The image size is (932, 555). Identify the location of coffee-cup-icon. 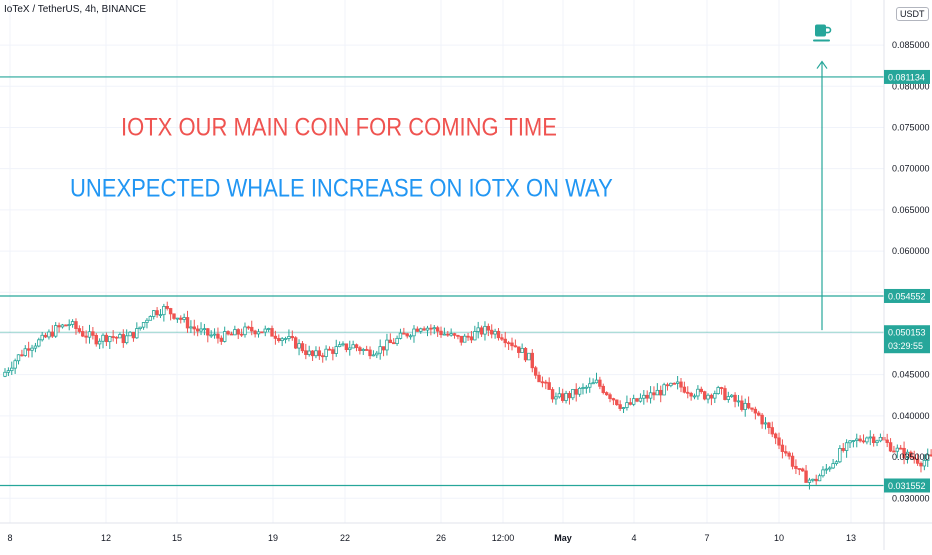
(822, 33).